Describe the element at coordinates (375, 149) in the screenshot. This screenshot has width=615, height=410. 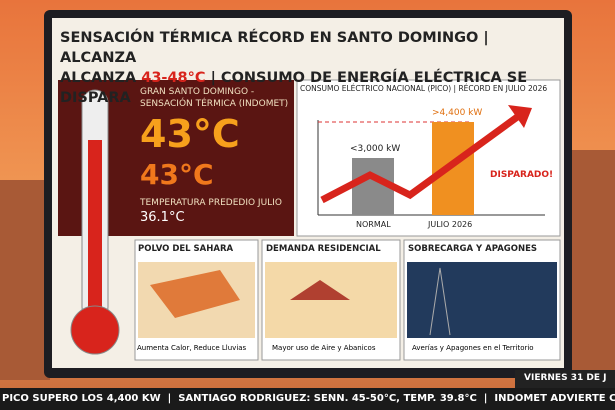
I see `bar-value: <3,000 kW` at that location.